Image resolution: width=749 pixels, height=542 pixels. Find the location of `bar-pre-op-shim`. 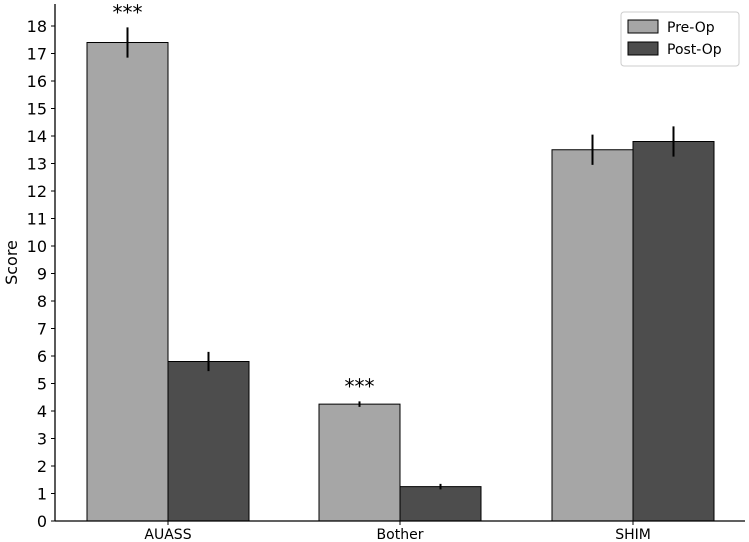

bar-pre-op-shim is located at coordinates (592, 335).